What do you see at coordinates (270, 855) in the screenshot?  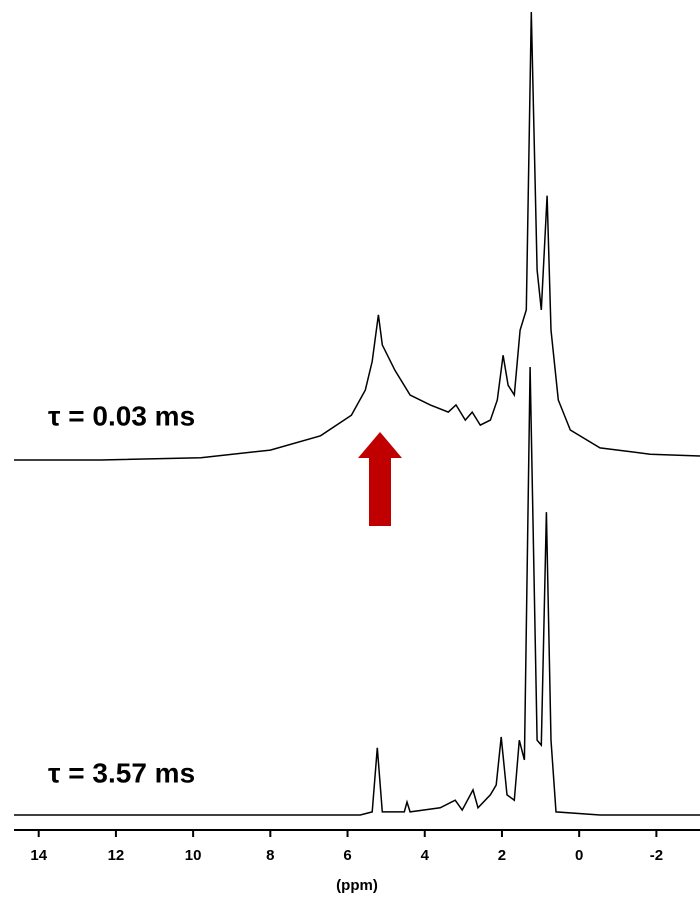 I see `x-tick-label: 8` at bounding box center [270, 855].